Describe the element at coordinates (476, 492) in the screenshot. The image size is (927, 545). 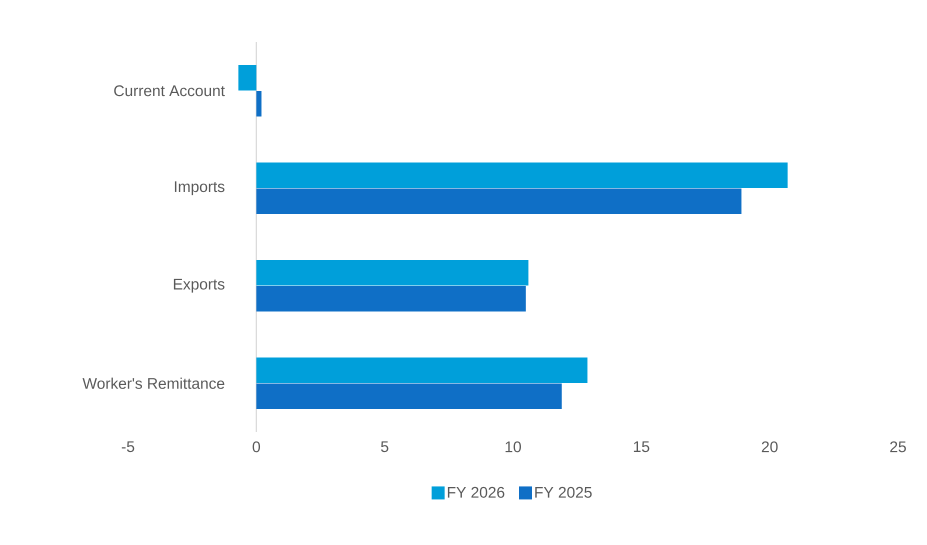
I see `legend-label: FY 2026` at that location.